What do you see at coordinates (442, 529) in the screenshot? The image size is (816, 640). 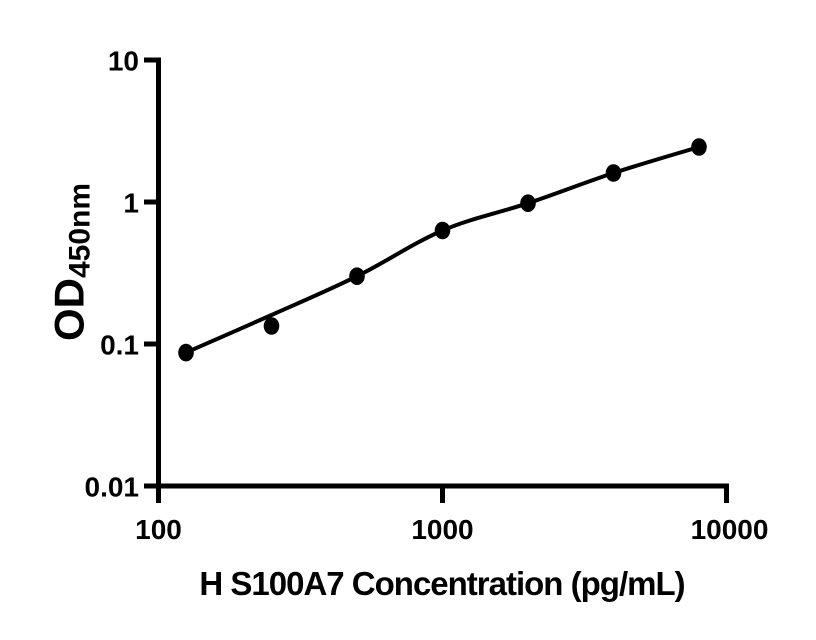 I see `x-tick-label: 1000` at bounding box center [442, 529].